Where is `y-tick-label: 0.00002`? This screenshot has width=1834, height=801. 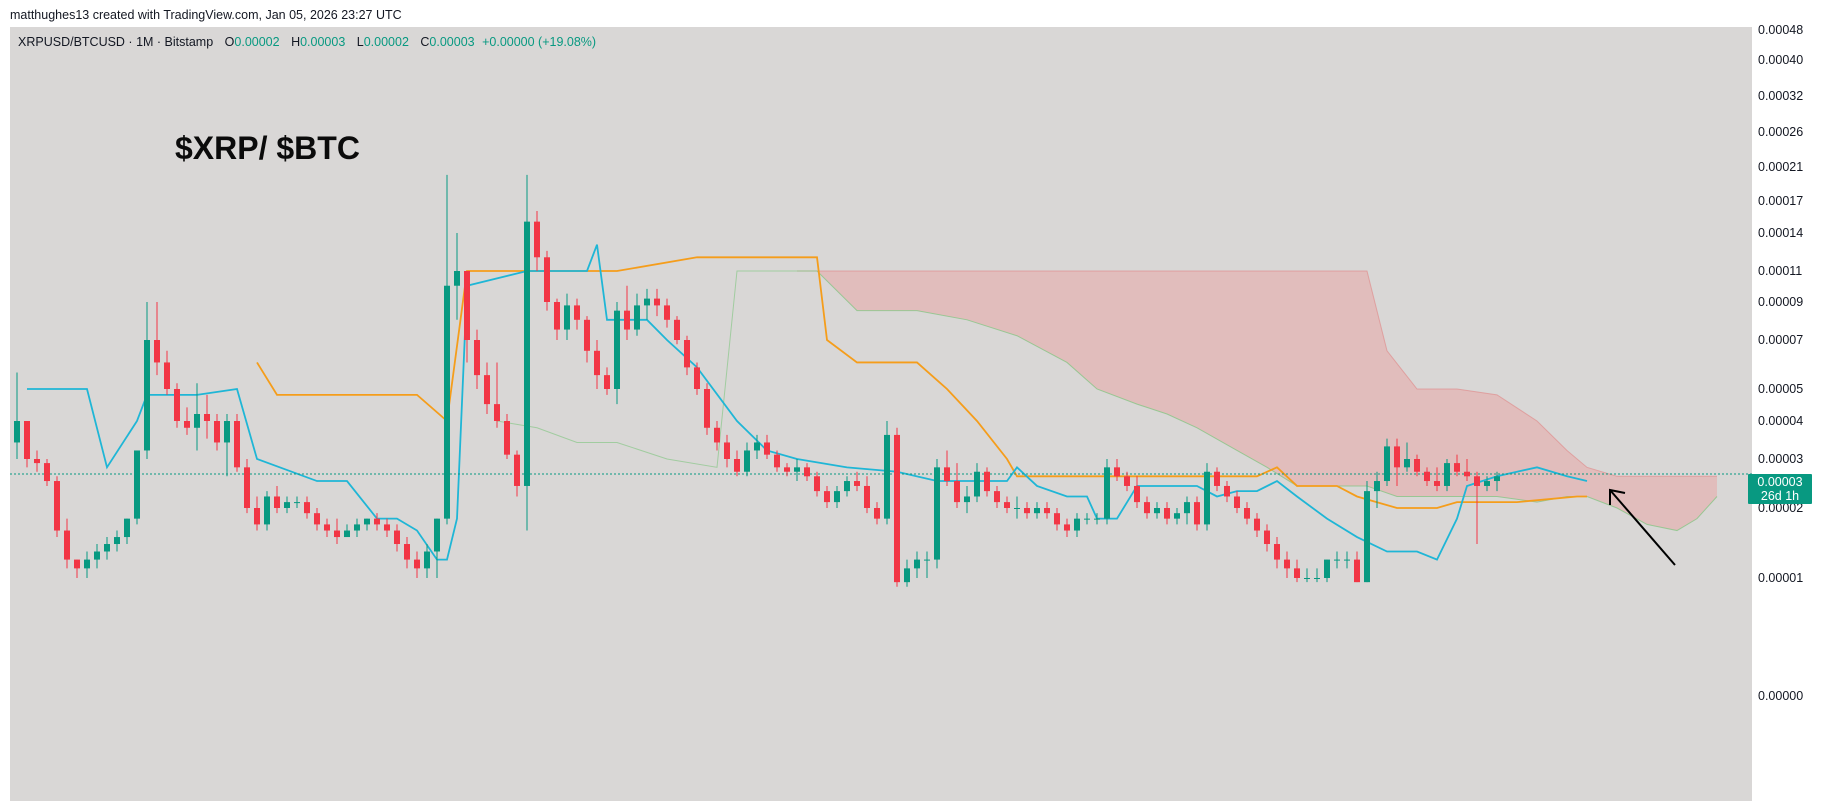
y-tick-label: 0.00002 is located at coordinates (1781, 508).